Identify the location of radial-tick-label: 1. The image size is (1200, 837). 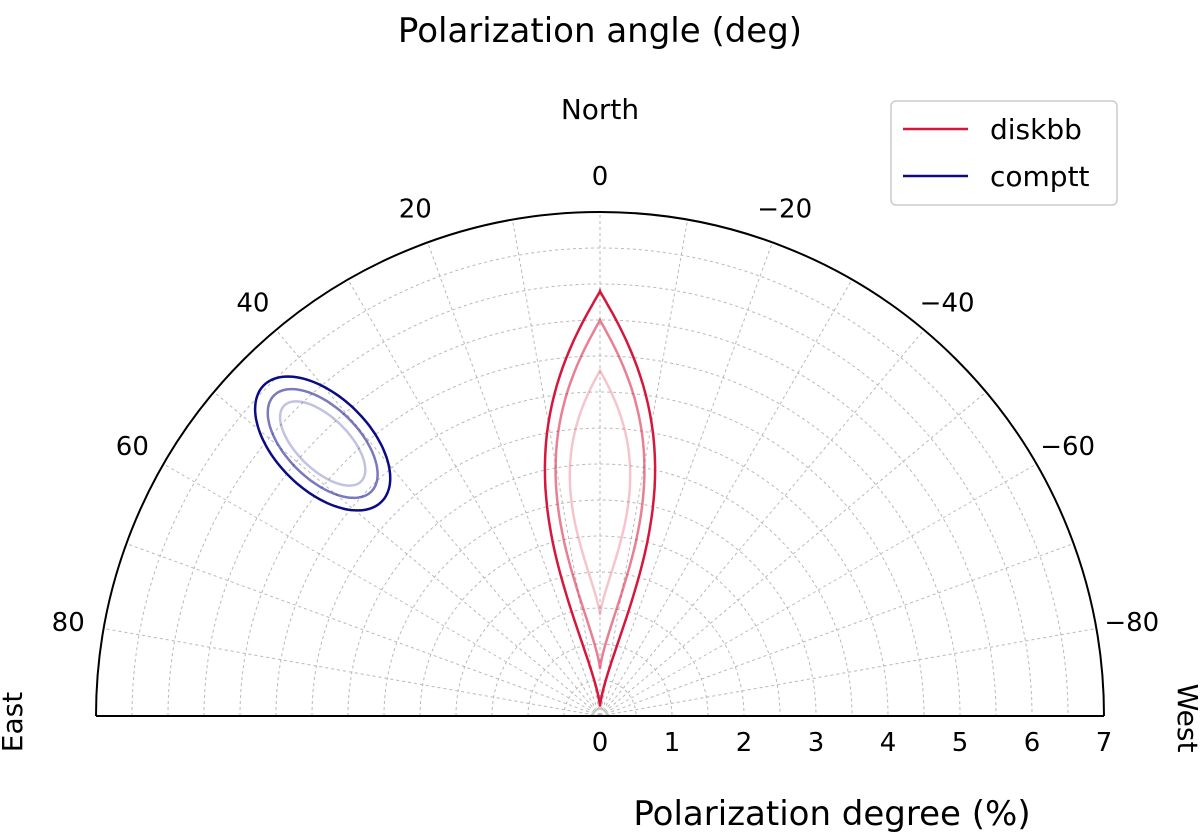
(672, 743).